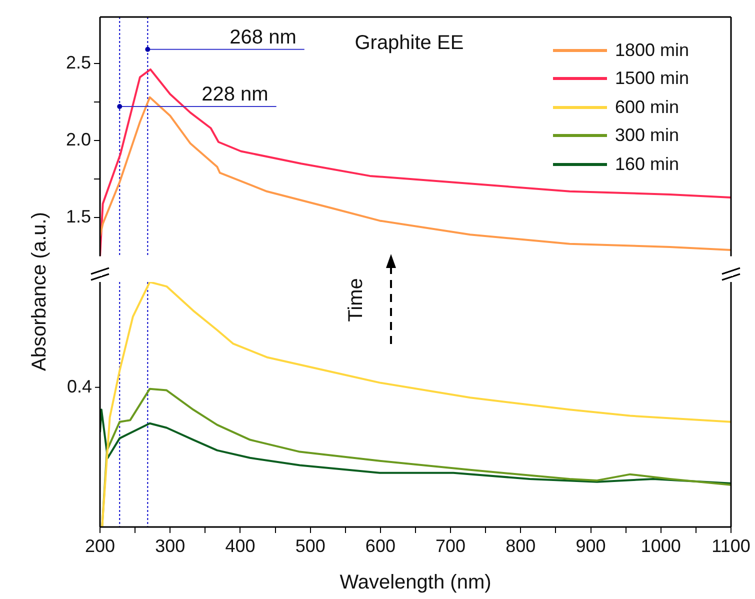  I want to click on annotation: 228 nm, so click(235, 95).